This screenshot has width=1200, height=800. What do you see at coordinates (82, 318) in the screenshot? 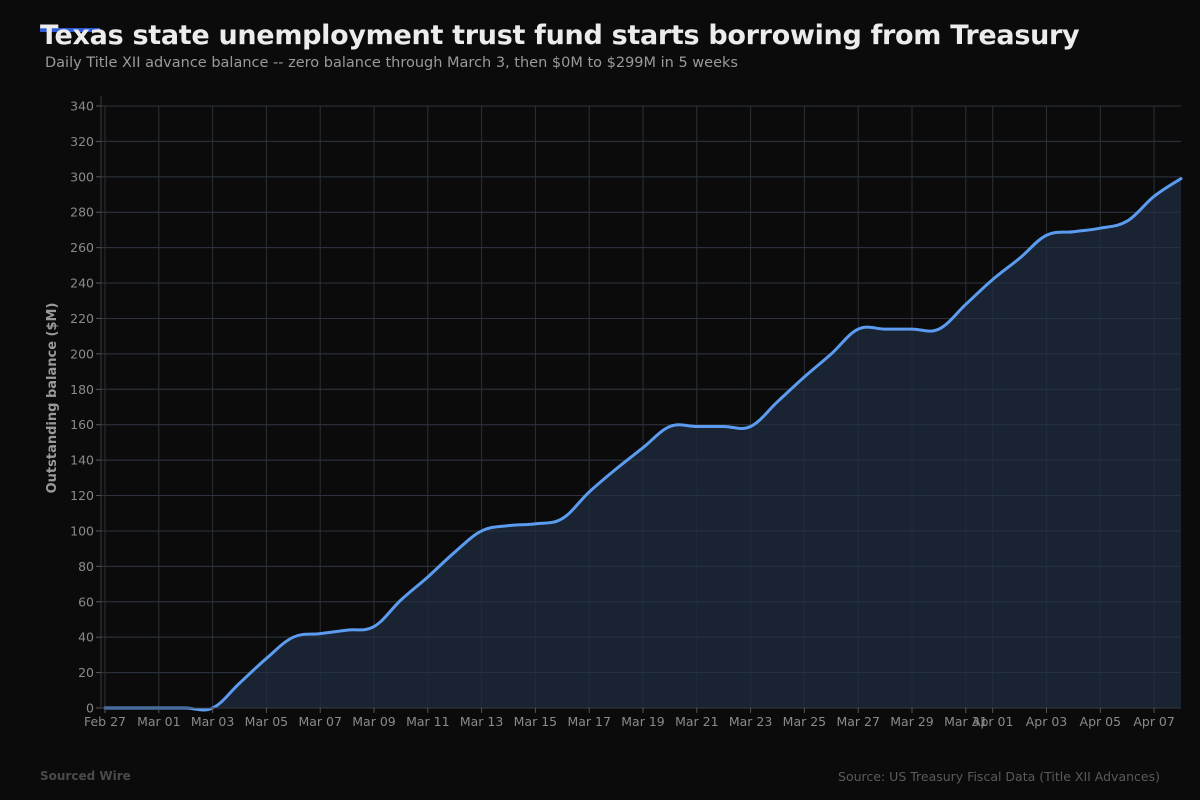
I see `y-tick-label: 220` at bounding box center [82, 318].